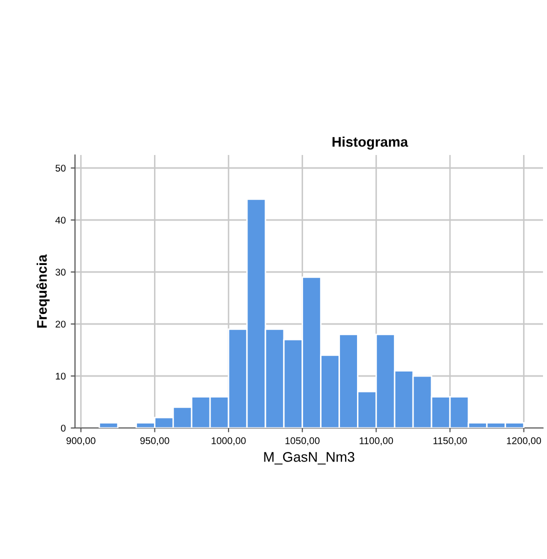  I want to click on chart-title: Histograma, so click(370, 143).